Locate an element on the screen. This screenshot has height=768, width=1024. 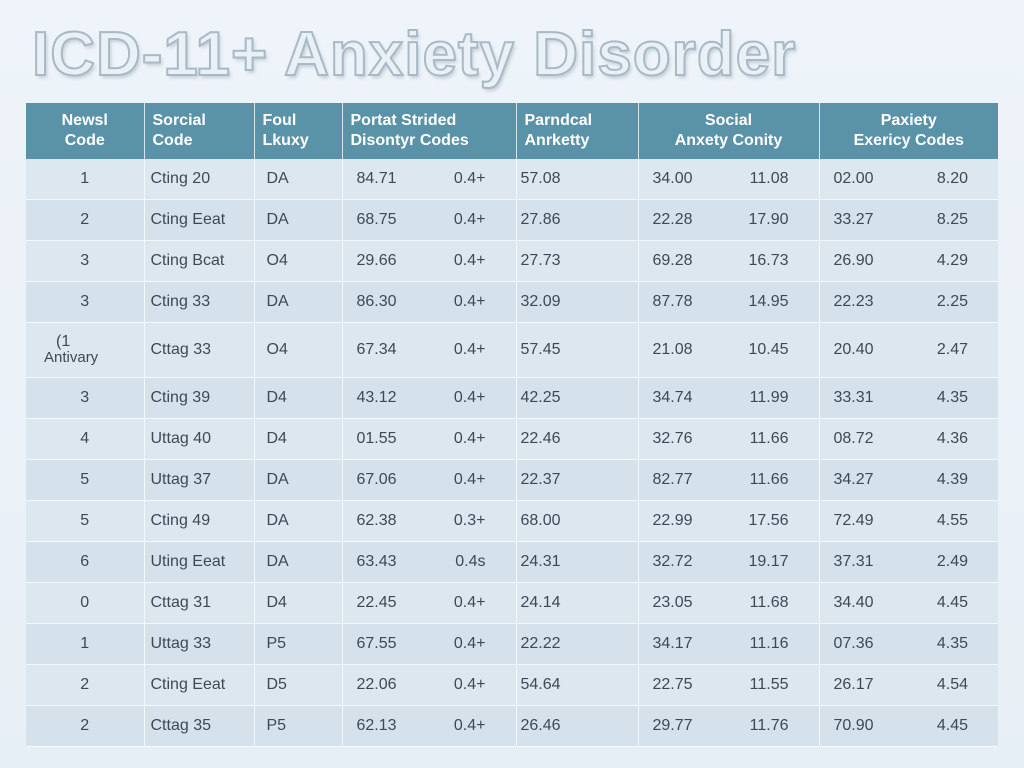
paxiety-cell: 34.40 4.45 is located at coordinates (908, 603).